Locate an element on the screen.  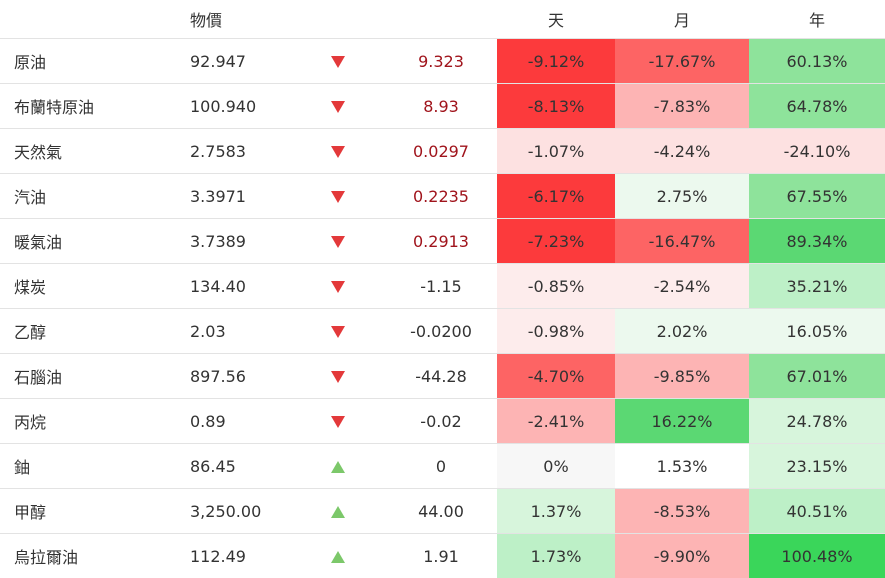
day-change: -7.23% is located at coordinates (556, 241).